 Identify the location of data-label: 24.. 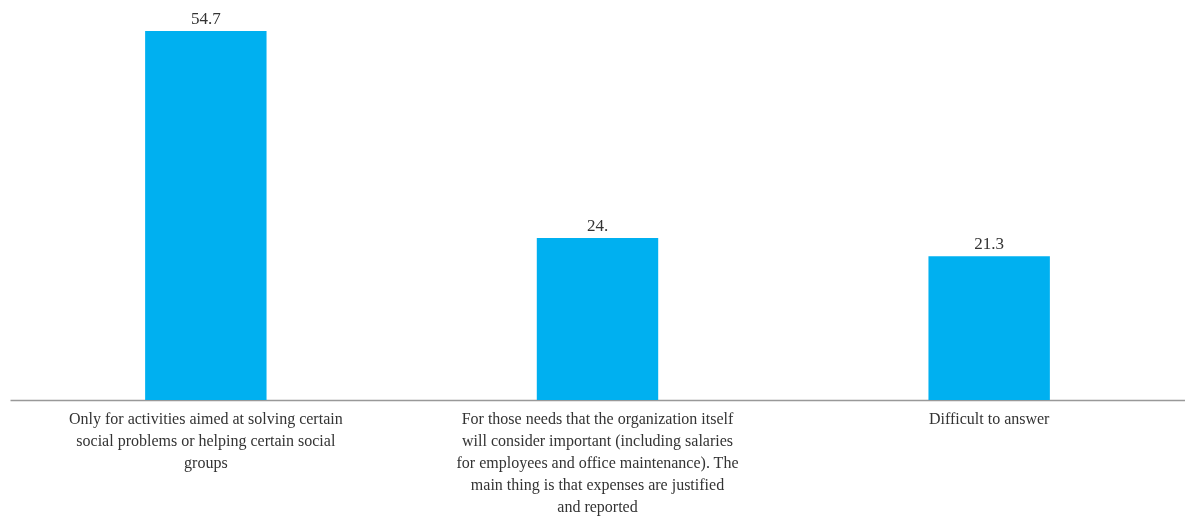
(597, 226).